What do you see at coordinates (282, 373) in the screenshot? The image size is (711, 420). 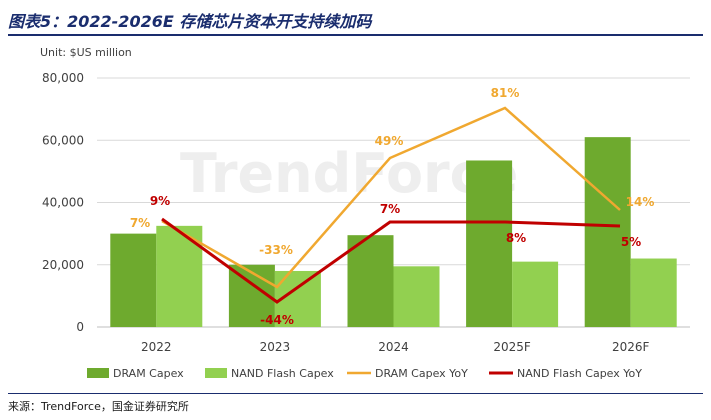 I see `legend-label: NAND Flash Capex` at bounding box center [282, 373].